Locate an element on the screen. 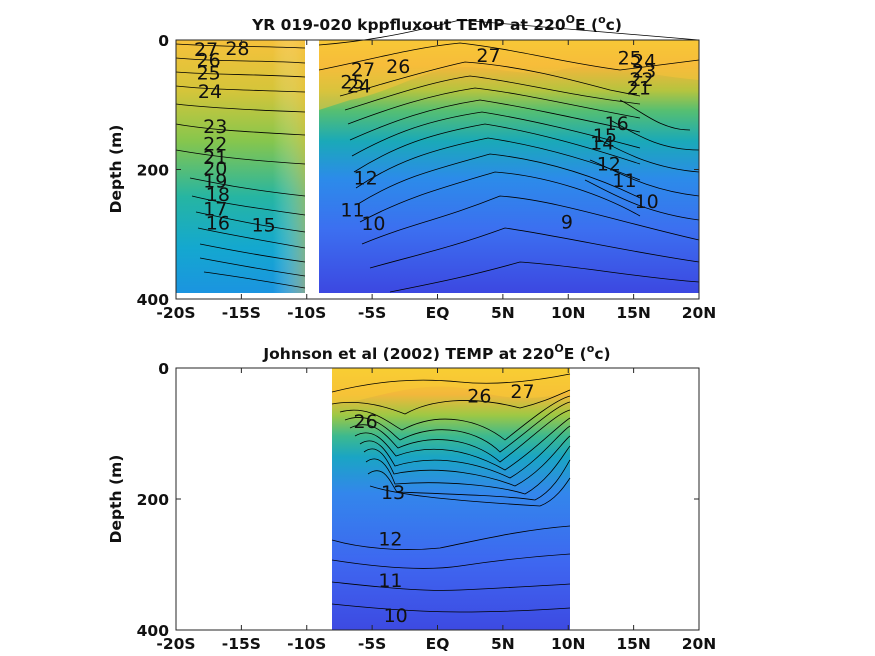 This screenshot has width=875, height=656. bottom-panel-title: Johnson et al (2002) TEMP at 220OE (oc) is located at coordinates (436, 352).